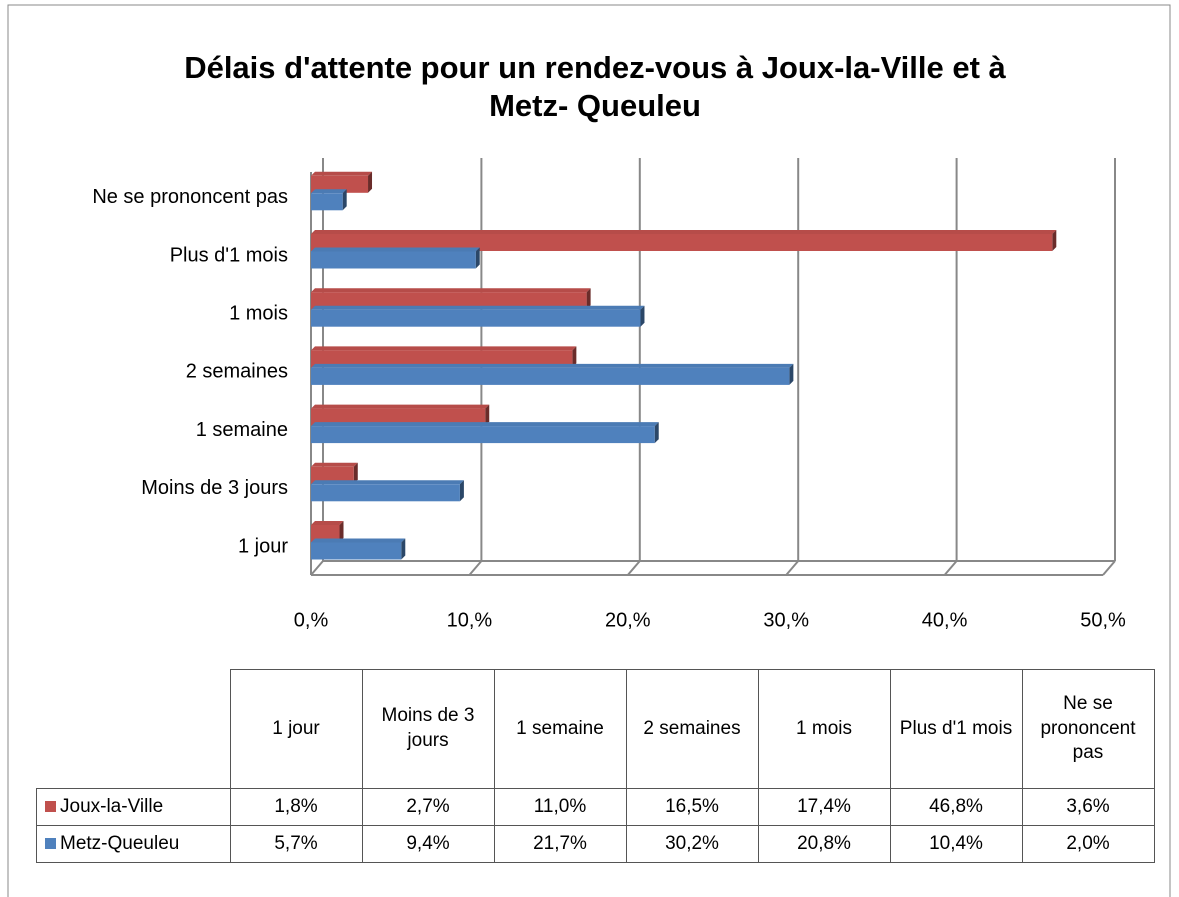 This screenshot has height=897, width=1179. I want to click on x-tick-label: 40,%, so click(945, 620).